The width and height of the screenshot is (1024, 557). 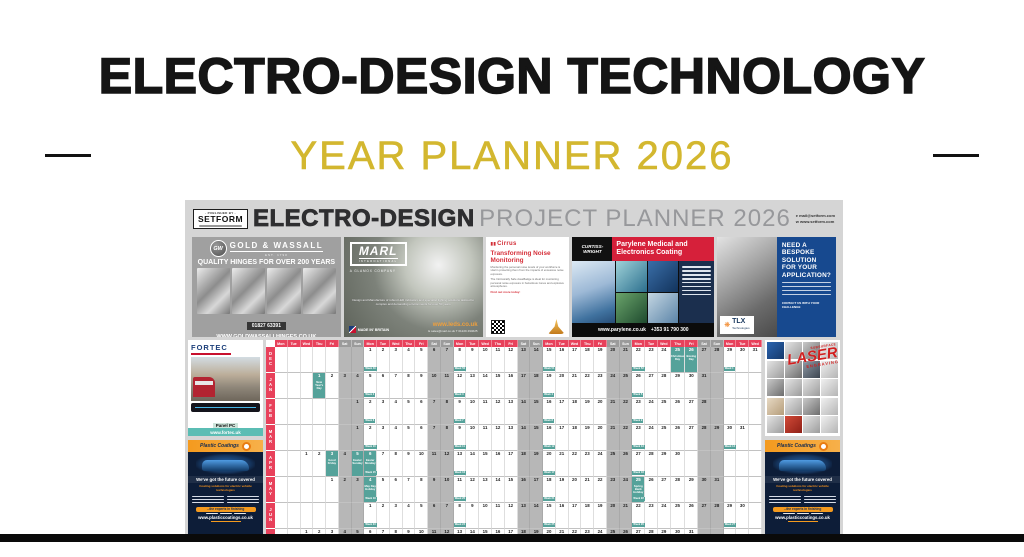 I want to click on day-header: Wed, so click(x=755, y=343).